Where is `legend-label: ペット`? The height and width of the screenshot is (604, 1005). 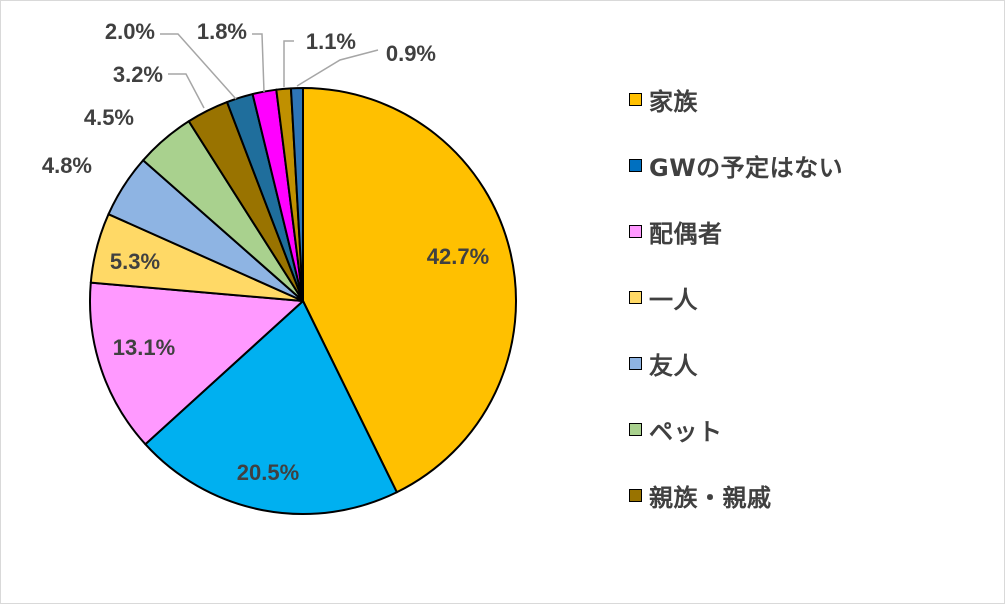 legend-label: ペット is located at coordinates (686, 431).